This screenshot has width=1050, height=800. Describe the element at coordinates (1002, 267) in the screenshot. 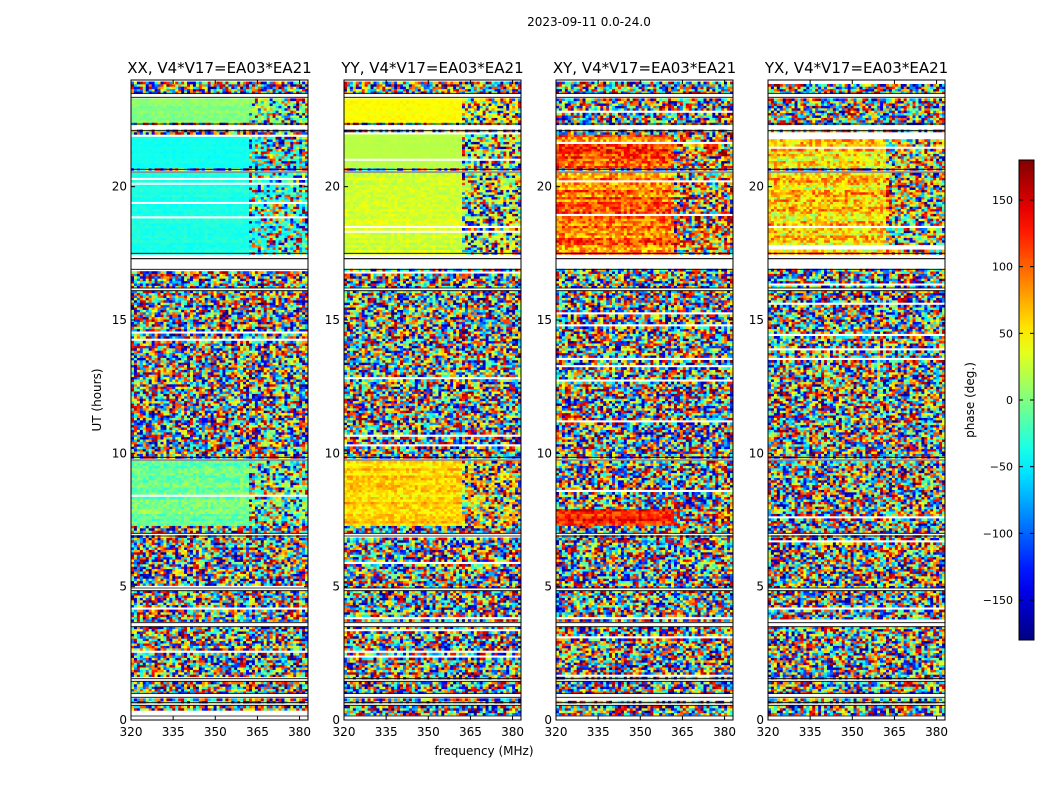

I see `colorbar-tick-label: 100` at that location.